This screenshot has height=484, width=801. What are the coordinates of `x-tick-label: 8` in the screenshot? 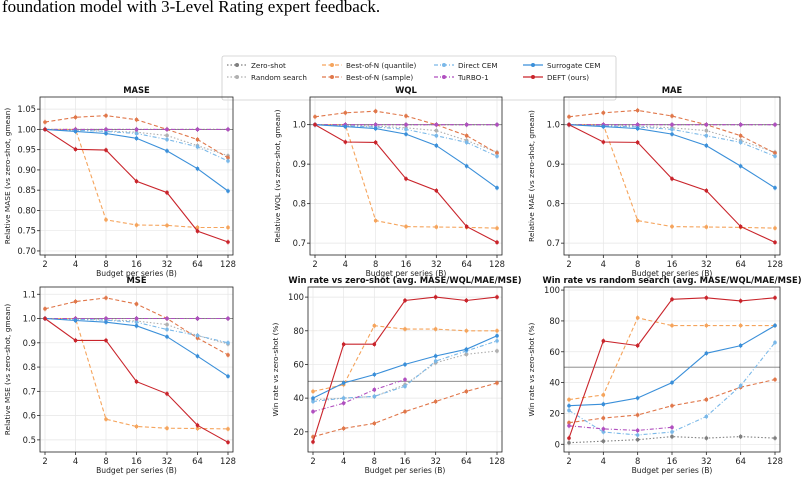 It's located at (374, 461).